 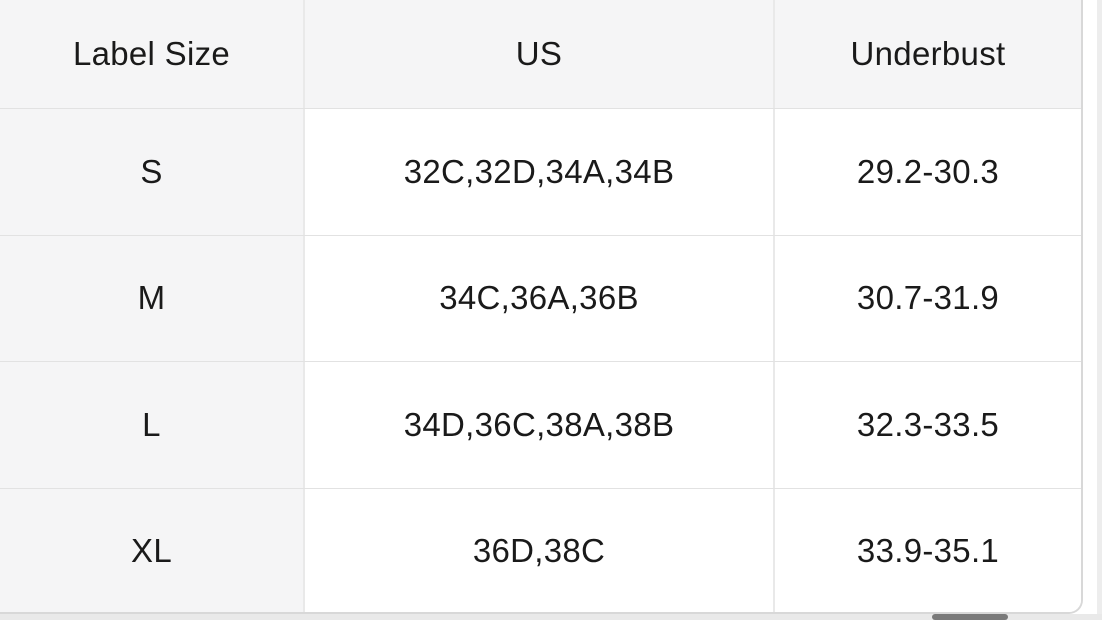 What do you see at coordinates (927, 54) in the screenshot?
I see `header-underbust: Underbust` at bounding box center [927, 54].